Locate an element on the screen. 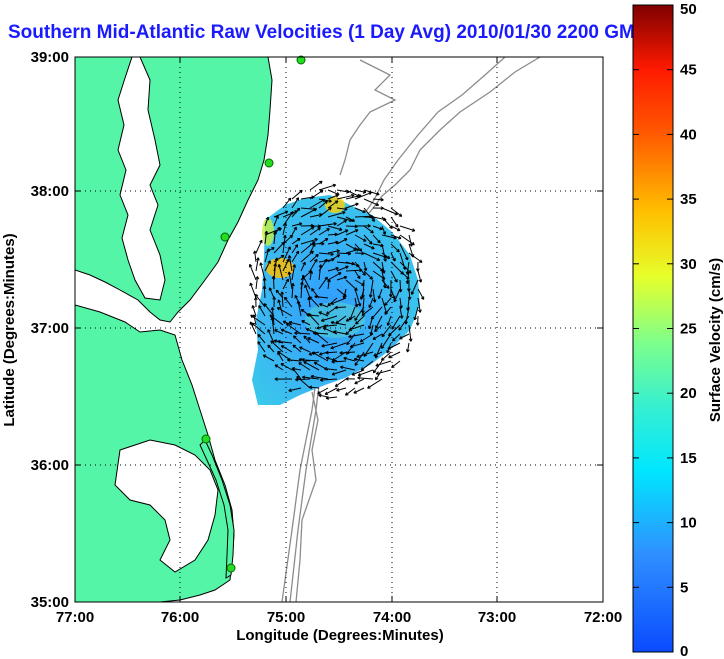  x-tick-label: 74:00 is located at coordinates (392, 617).